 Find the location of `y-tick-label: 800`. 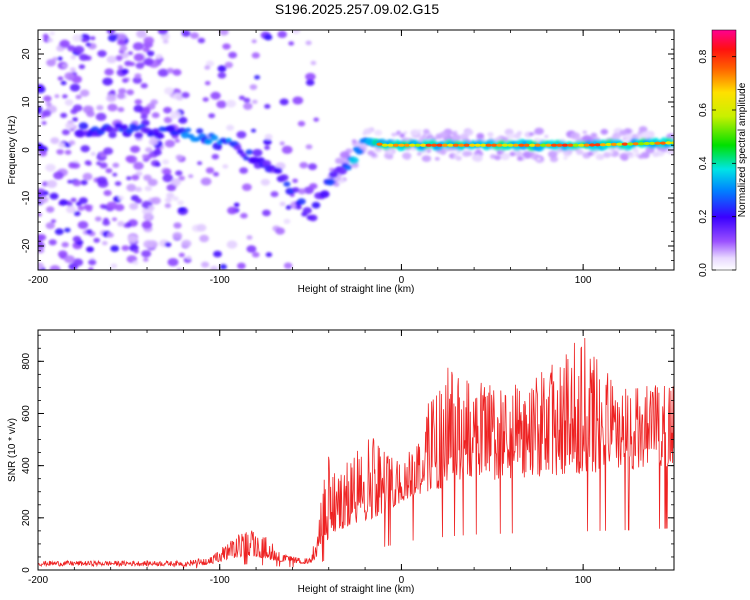

y-tick-label: 800 is located at coordinates (26, 361).